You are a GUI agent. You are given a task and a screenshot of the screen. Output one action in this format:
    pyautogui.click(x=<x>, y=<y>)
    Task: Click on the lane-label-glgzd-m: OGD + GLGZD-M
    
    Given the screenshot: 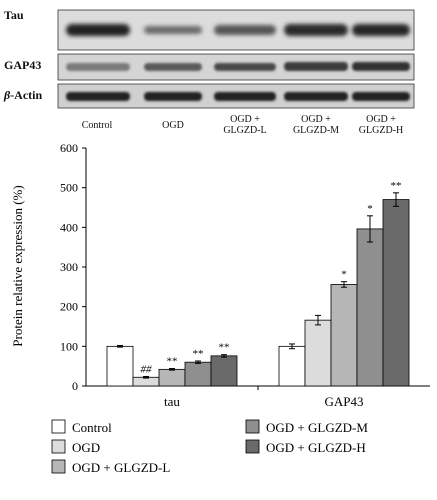 What is the action you would take?
    pyautogui.click(x=316, y=125)
    